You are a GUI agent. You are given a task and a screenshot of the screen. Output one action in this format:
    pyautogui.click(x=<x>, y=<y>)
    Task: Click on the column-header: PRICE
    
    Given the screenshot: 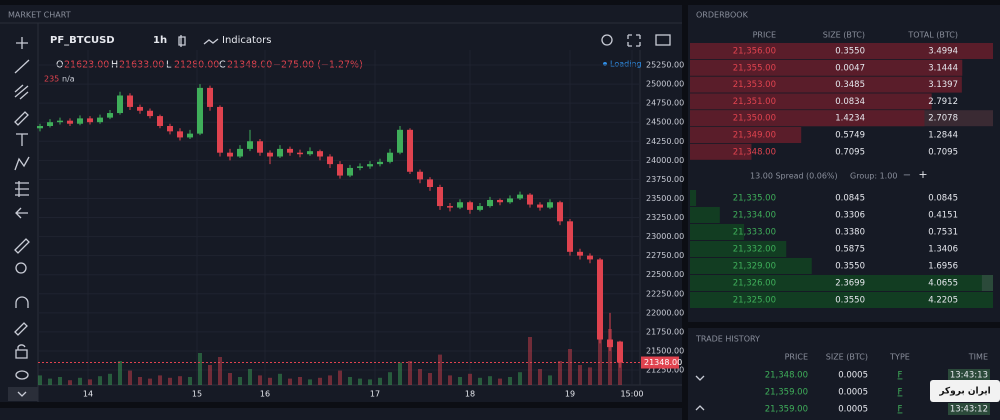 What is the action you would take?
    pyautogui.click(x=764, y=35)
    